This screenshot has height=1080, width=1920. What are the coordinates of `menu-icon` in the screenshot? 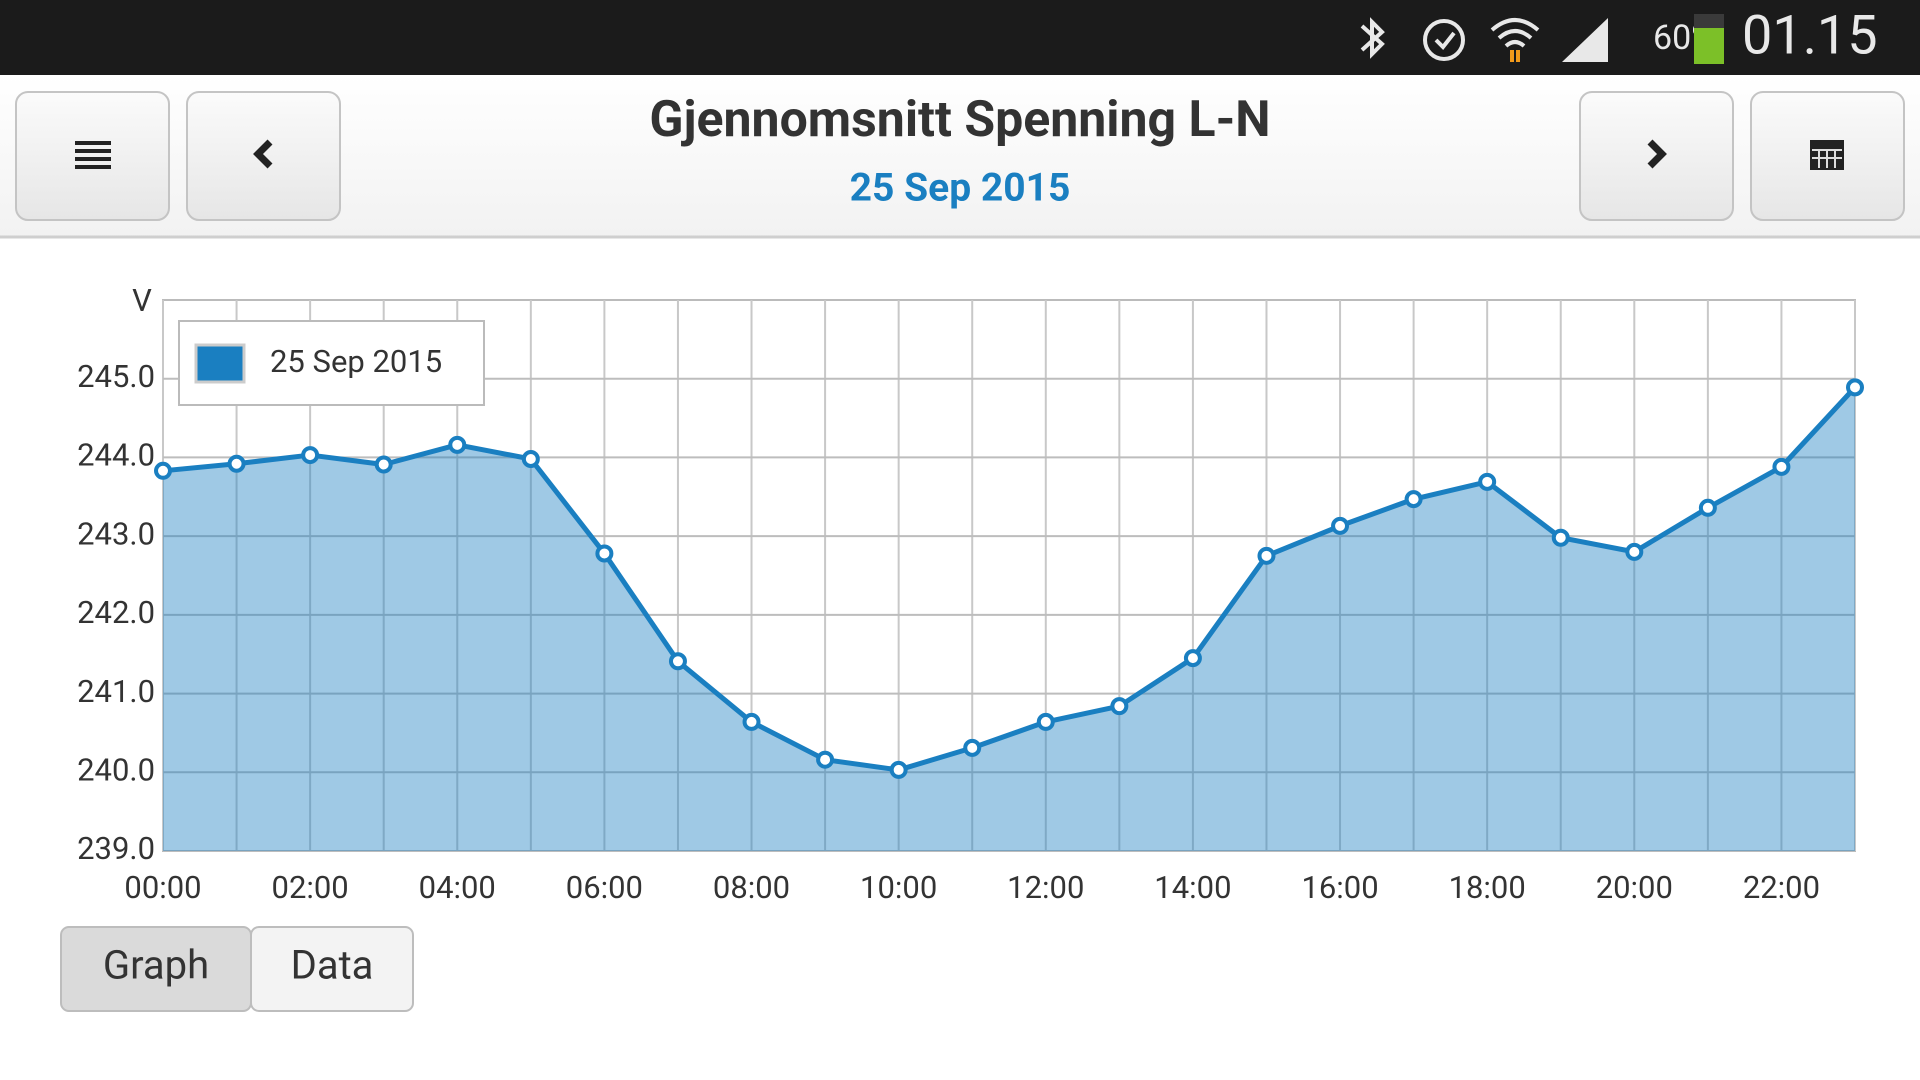 It's located at (93, 155).